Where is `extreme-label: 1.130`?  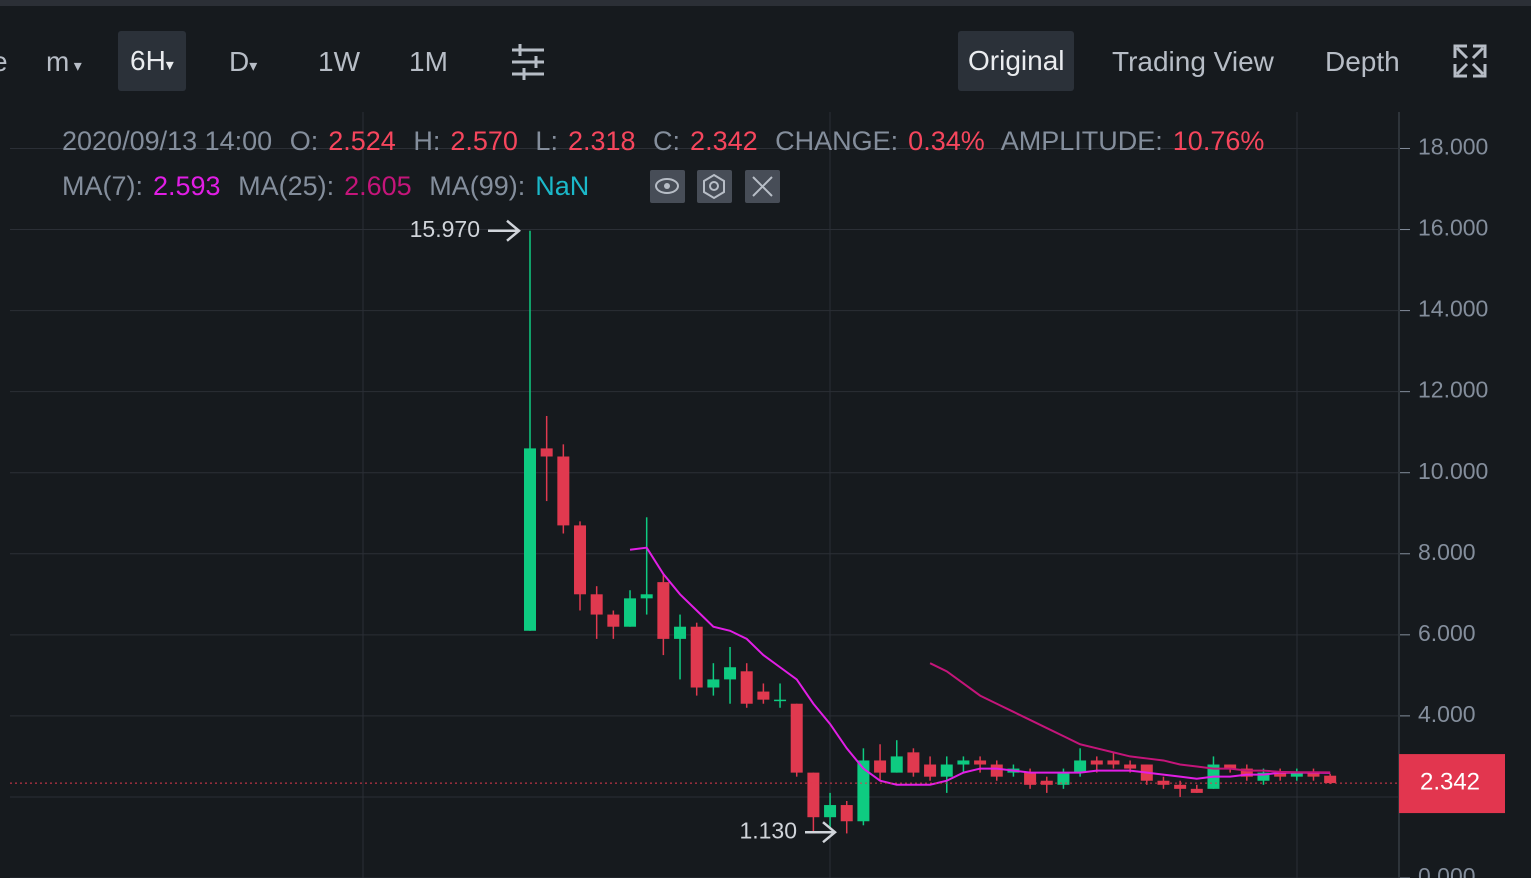 extreme-label: 1.130 is located at coordinates (768, 830).